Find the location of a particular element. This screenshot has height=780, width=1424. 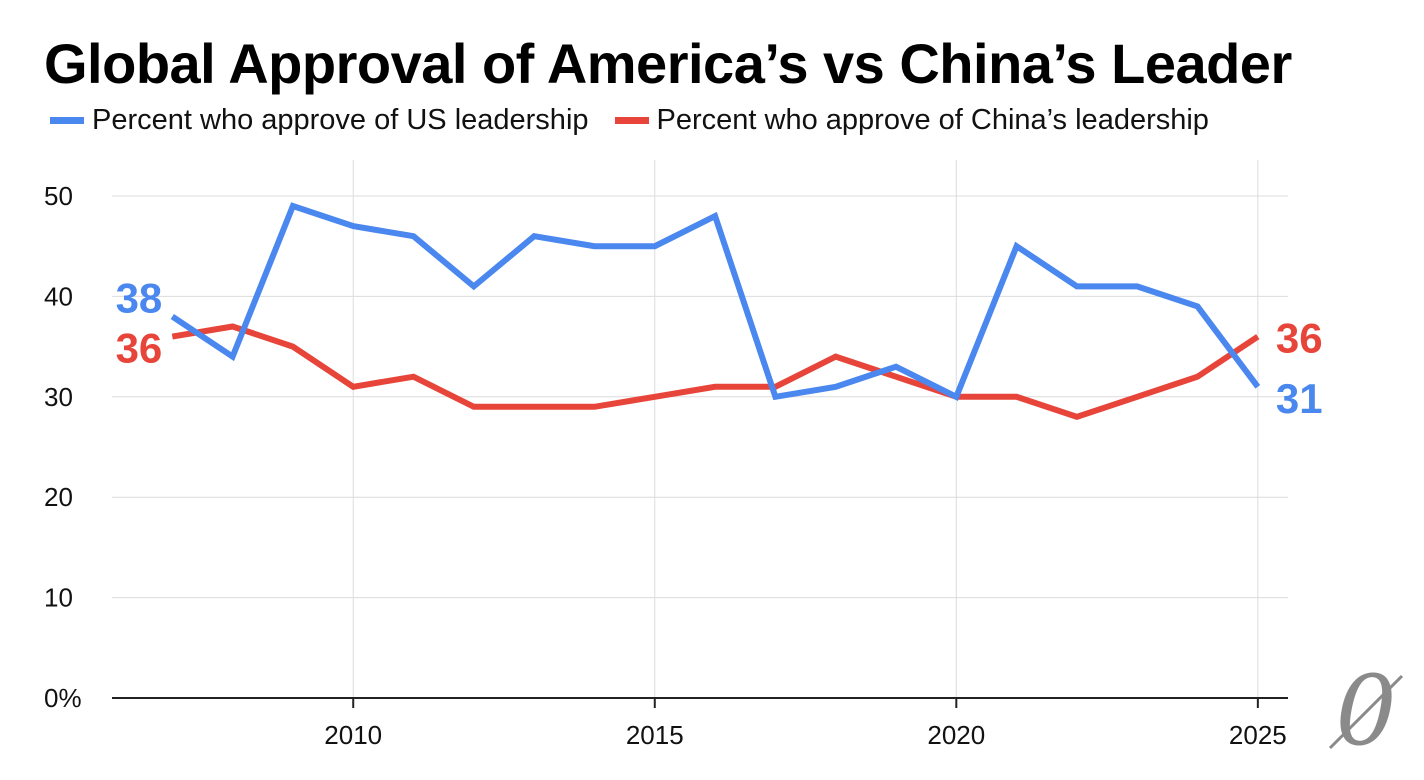

x-tick-label: 2025 is located at coordinates (1258, 735).